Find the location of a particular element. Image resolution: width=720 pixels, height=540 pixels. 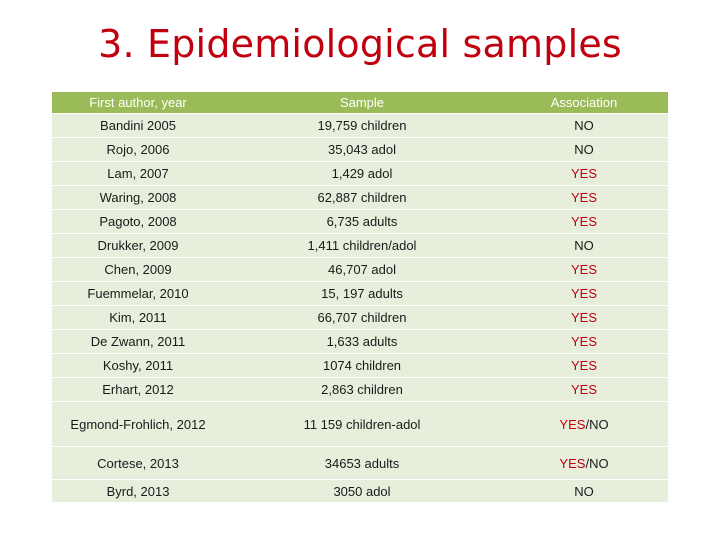

cell-sample: 11 159 children-adol is located at coordinates (362, 424).